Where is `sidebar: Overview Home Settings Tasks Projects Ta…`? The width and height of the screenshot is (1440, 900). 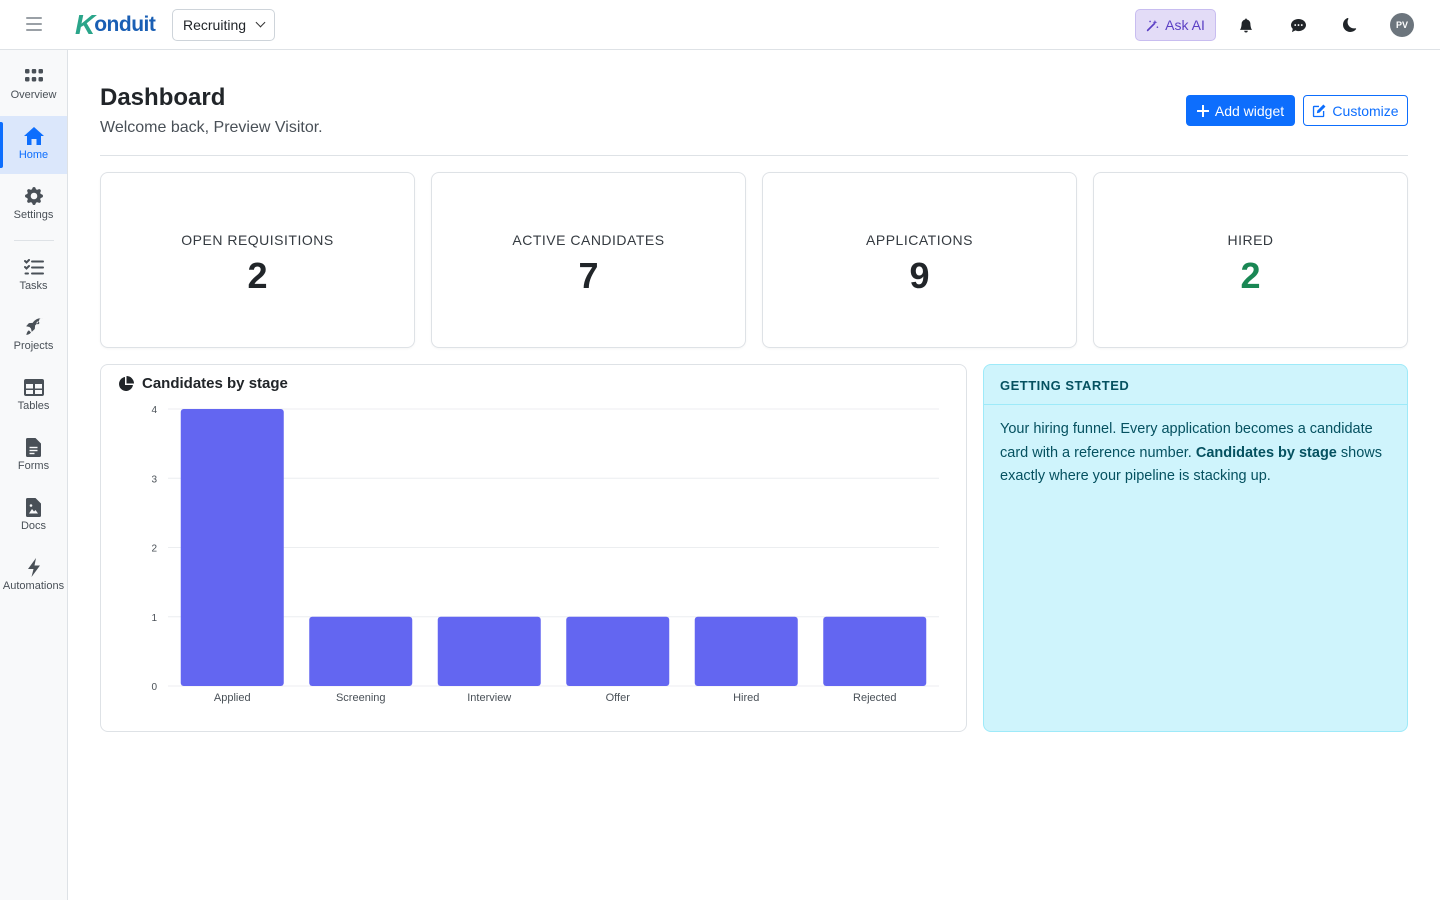
sidebar: Overview Home Settings Tasks Projects Ta… is located at coordinates (34, 475).